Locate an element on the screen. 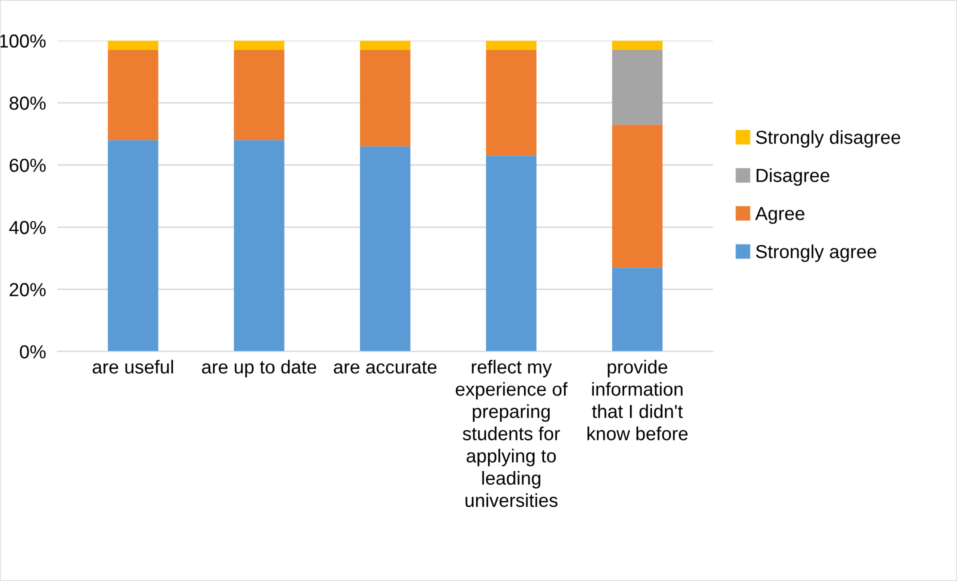  legend-label: Strongly agree is located at coordinates (816, 253).